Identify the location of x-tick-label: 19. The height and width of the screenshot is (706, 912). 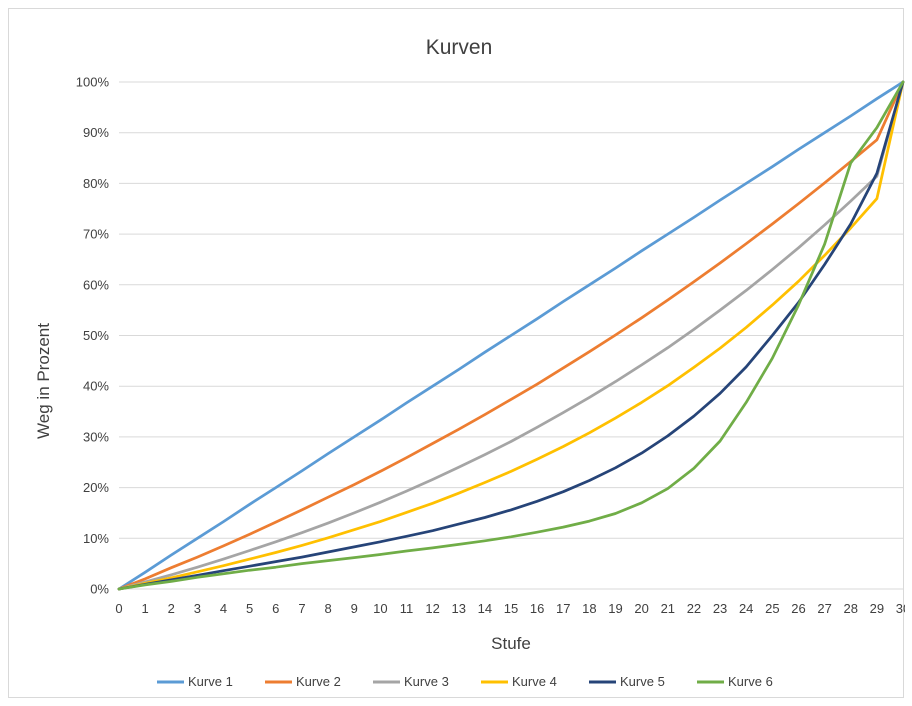
(615, 608).